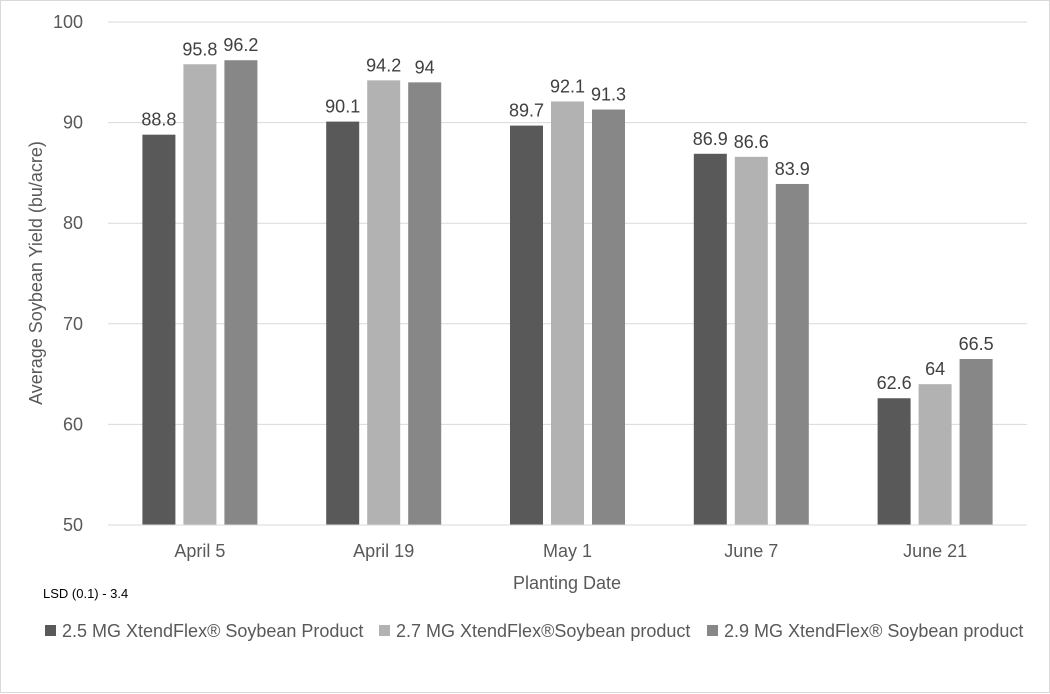  Describe the element at coordinates (199, 551) in the screenshot. I see `x-tick-label: April 5` at that location.